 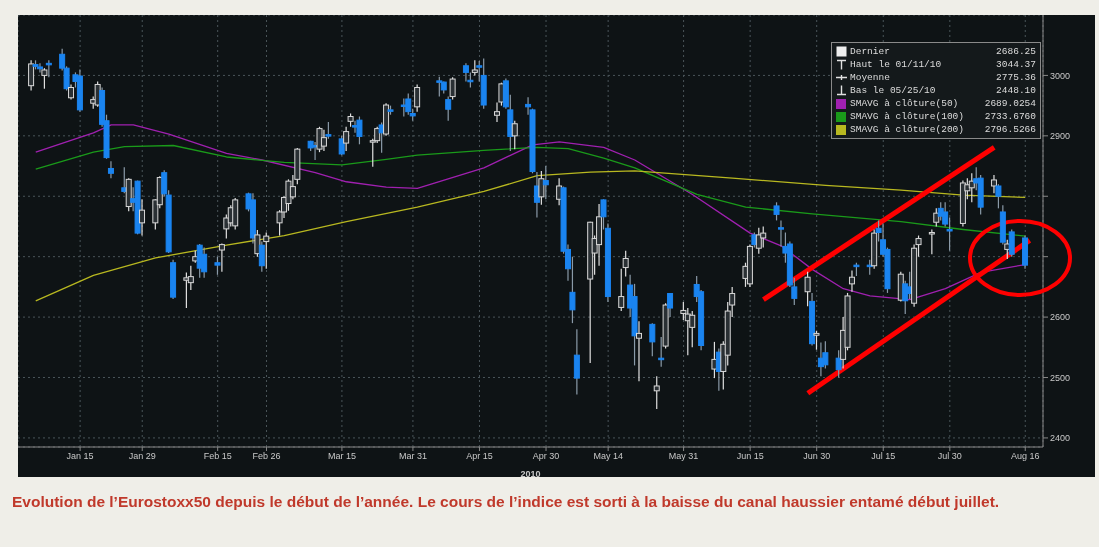 What do you see at coordinates (1060, 317) in the screenshot?
I see `y-tick-label: 2600` at bounding box center [1060, 317].